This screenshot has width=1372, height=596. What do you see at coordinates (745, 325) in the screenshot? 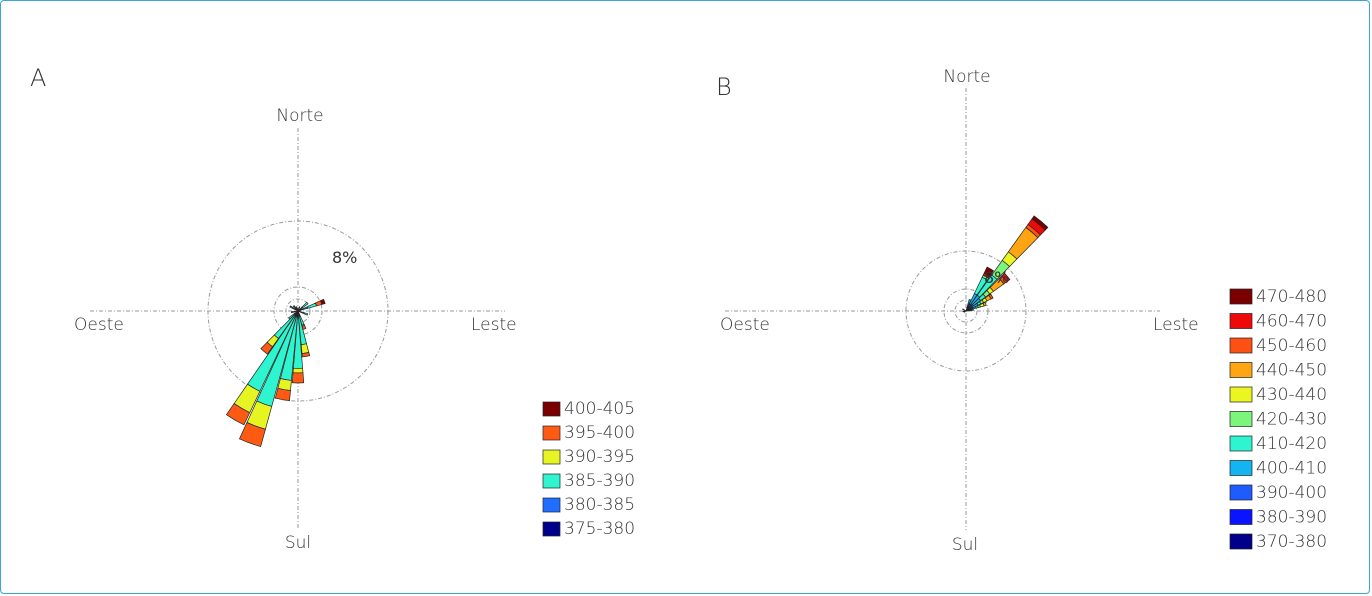
I see `direction-west-b: Oeste` at bounding box center [745, 325].